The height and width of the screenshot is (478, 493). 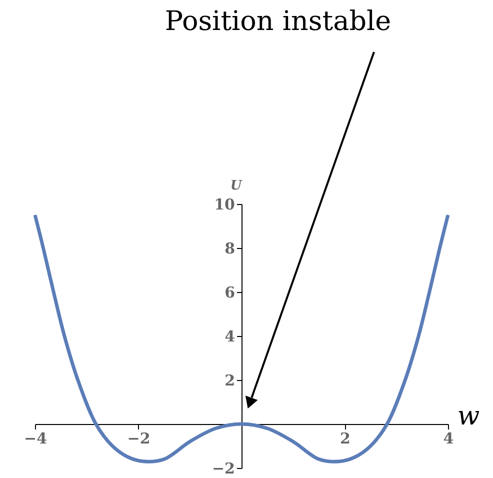 I want to click on y-tick-label: 6, so click(x=229, y=293).